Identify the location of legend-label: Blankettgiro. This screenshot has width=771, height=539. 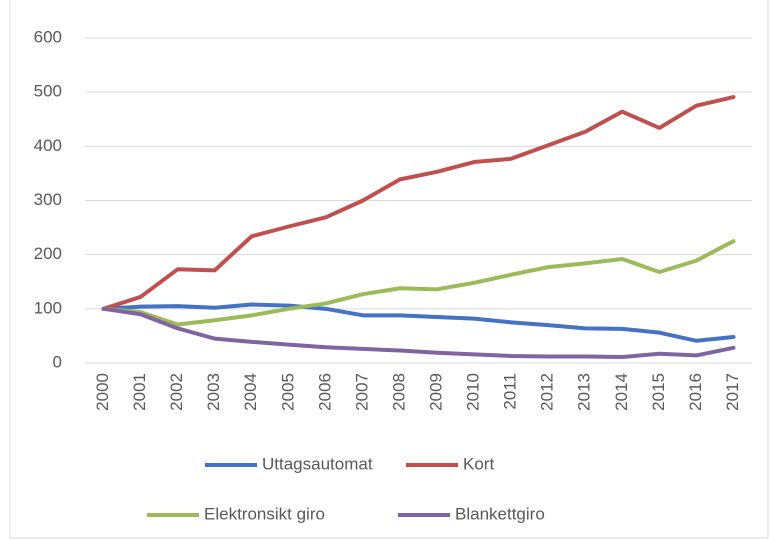
(500, 513).